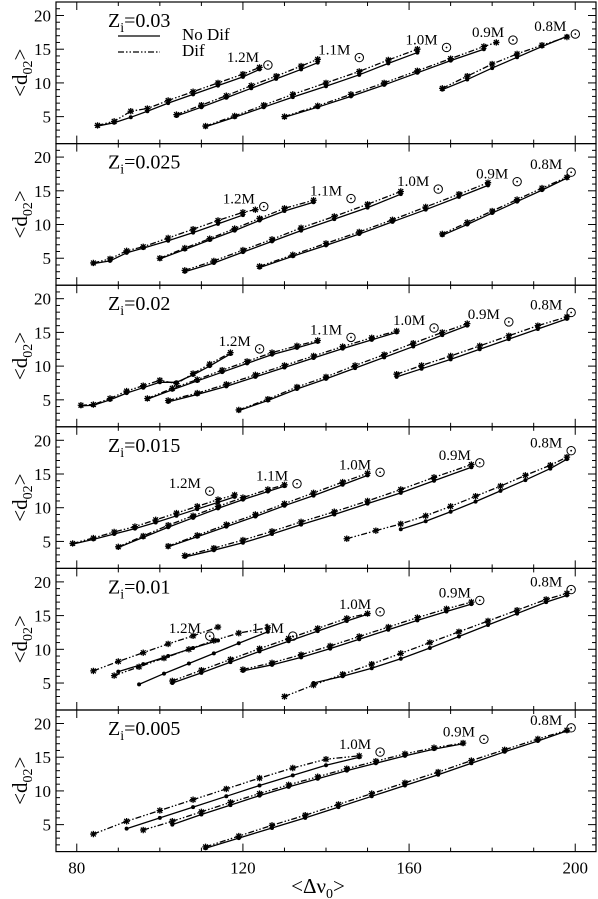 The height and width of the screenshot is (899, 598). Describe the element at coordinates (332, 81) in the screenshot. I see `panel-data` at that location.